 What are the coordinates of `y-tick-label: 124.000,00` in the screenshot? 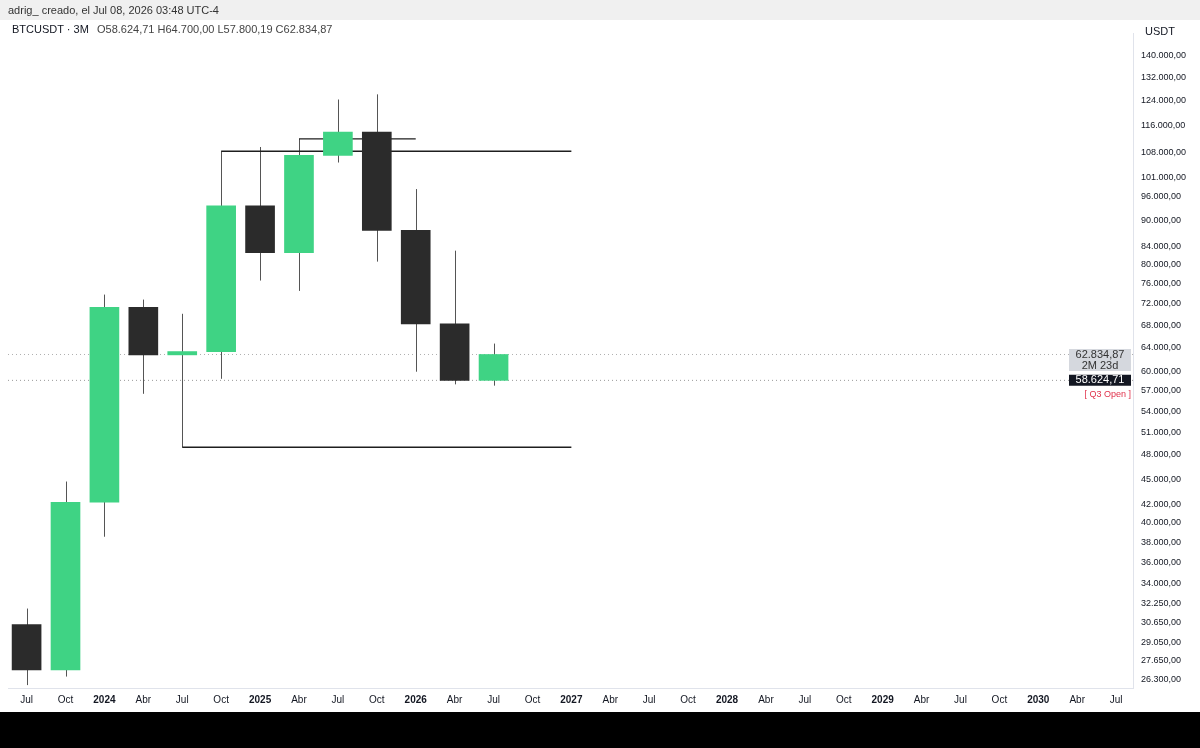 It's located at (1164, 100).